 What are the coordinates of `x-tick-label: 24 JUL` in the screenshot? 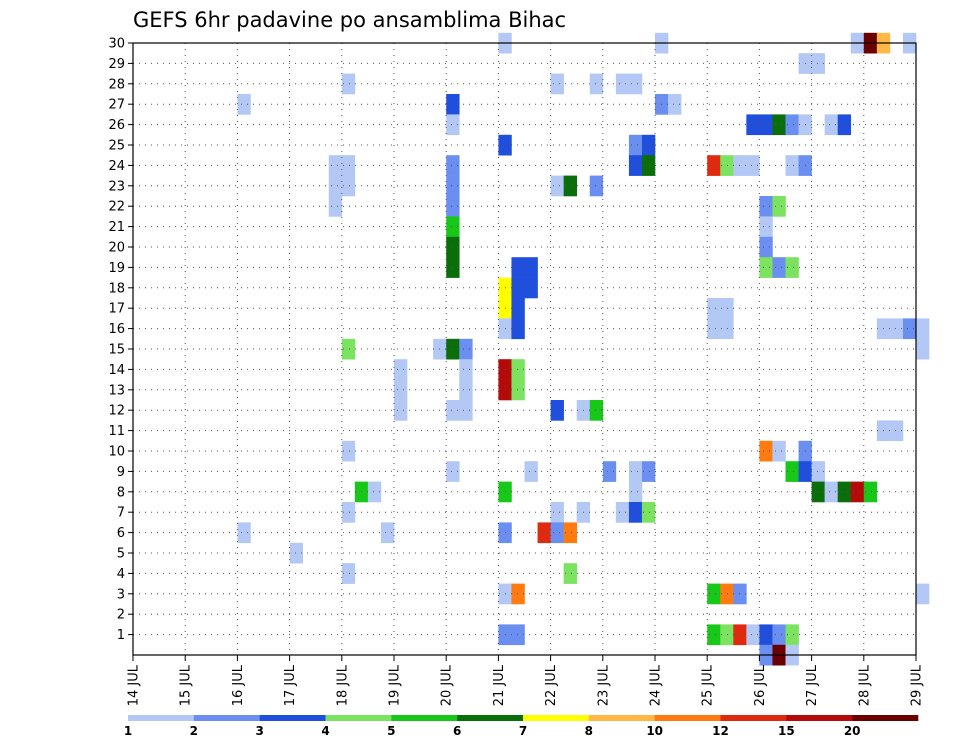 It's located at (656, 685).